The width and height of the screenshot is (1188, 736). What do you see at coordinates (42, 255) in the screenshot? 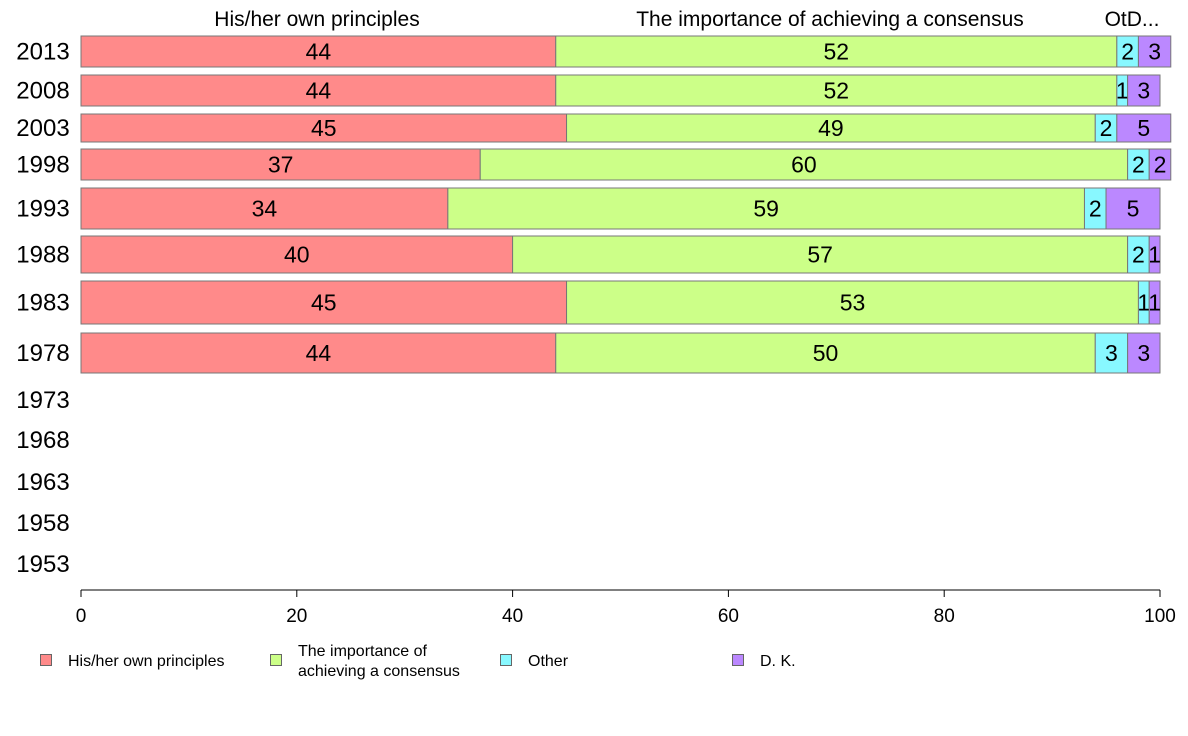
I see `year-label: 1988` at bounding box center [42, 255].